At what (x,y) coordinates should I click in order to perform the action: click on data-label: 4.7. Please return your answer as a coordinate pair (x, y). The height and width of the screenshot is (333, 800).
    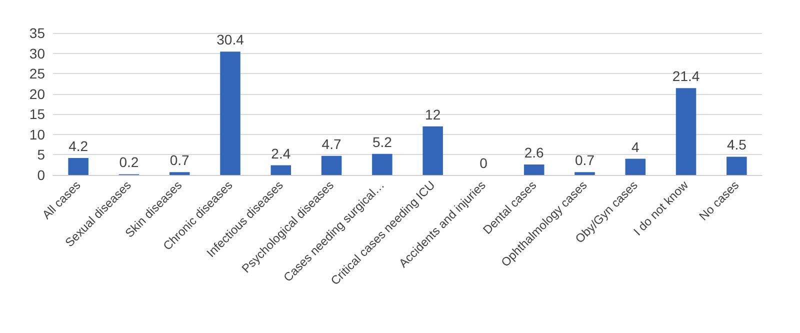
    Looking at the image, I should click on (332, 144).